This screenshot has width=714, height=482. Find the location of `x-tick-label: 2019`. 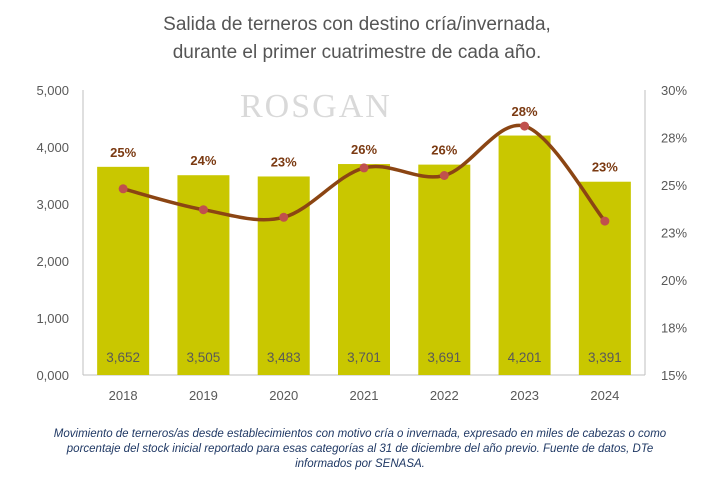

x-tick-label: 2019 is located at coordinates (203, 395).